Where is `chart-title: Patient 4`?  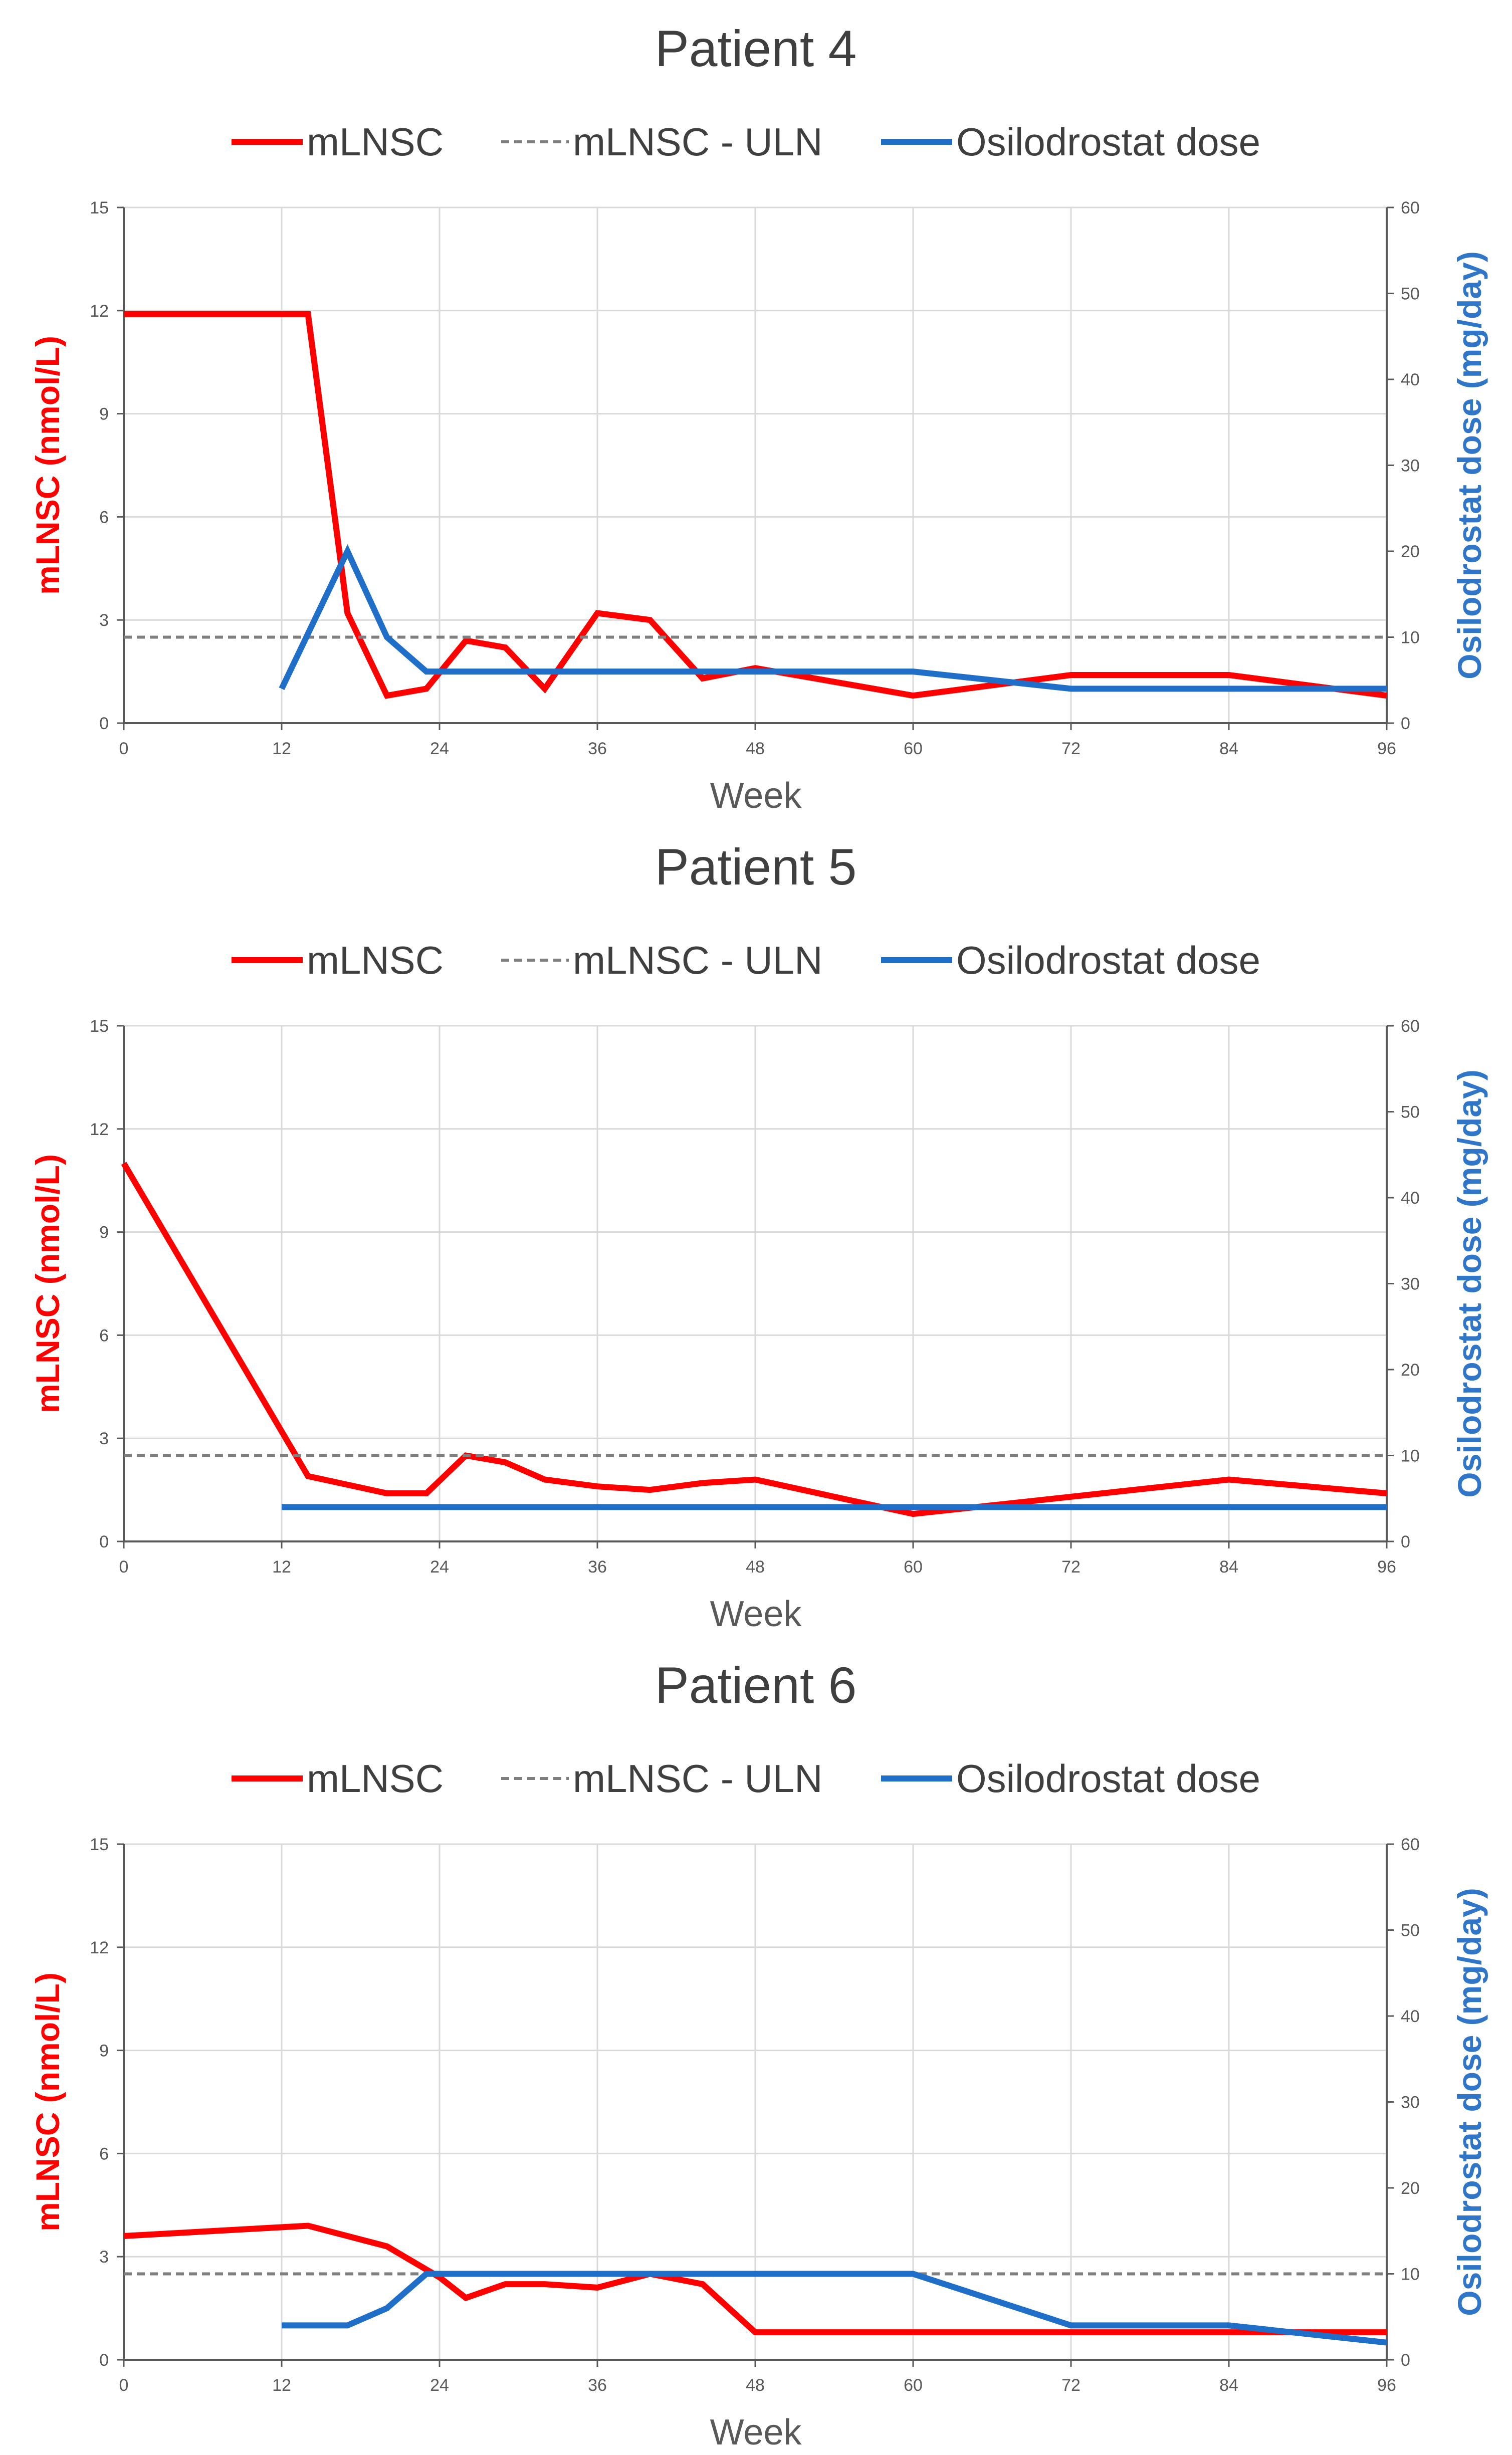
chart-title: Patient 4 is located at coordinates (756, 49).